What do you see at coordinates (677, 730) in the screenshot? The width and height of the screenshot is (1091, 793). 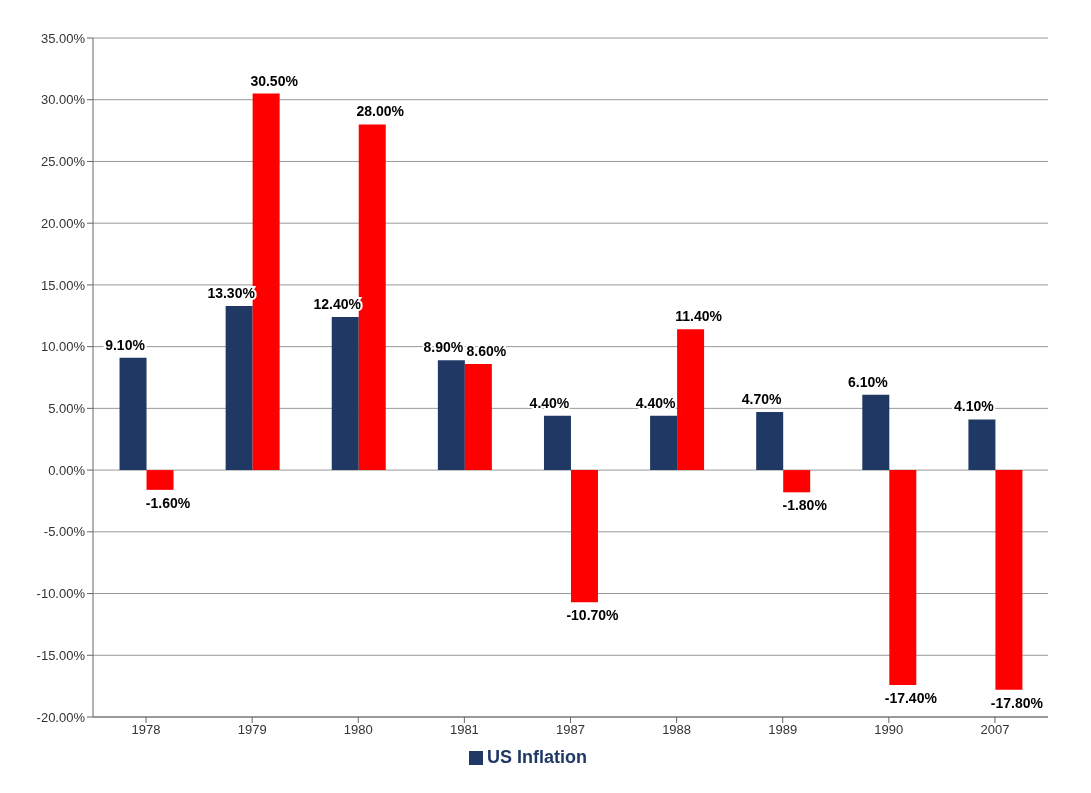 I see `x-tick-label: 1988` at bounding box center [677, 730].